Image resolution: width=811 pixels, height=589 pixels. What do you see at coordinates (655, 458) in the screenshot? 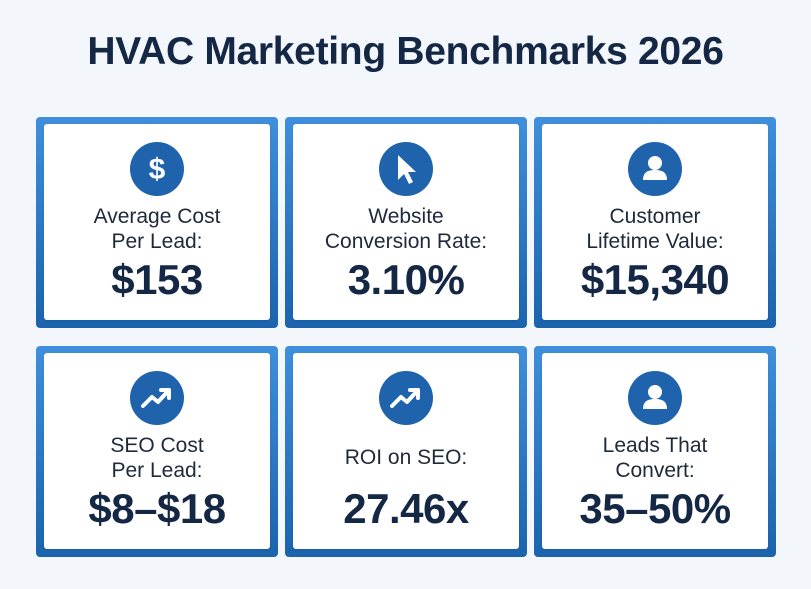
I see `card-label: Leads That Convert:` at bounding box center [655, 458].